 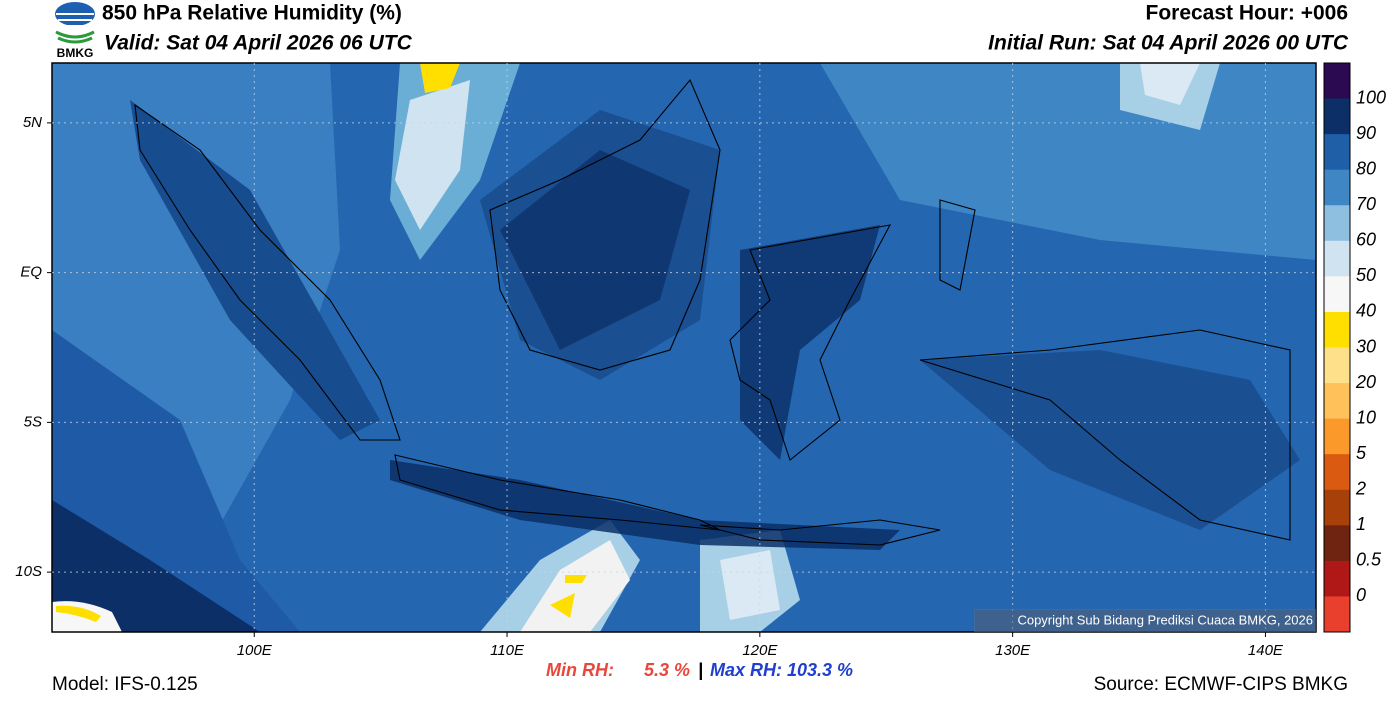 What do you see at coordinates (75, 31) in the screenshot?
I see `bmkg-logo: BMKG` at bounding box center [75, 31].